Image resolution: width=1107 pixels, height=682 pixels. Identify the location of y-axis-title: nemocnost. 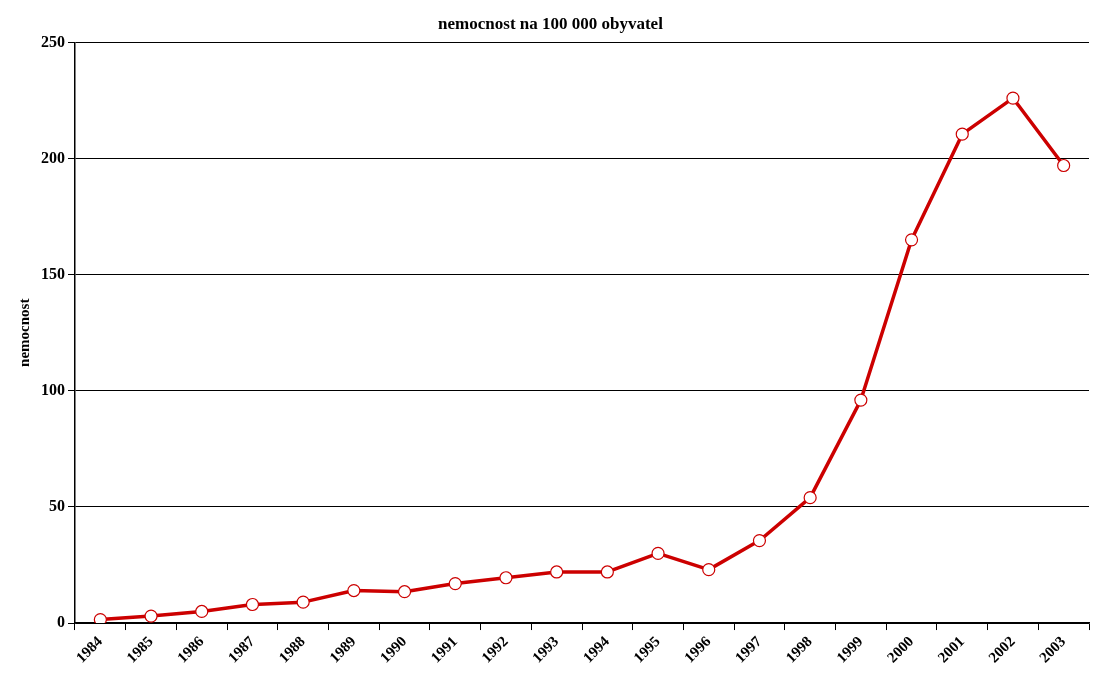
(23, 332).